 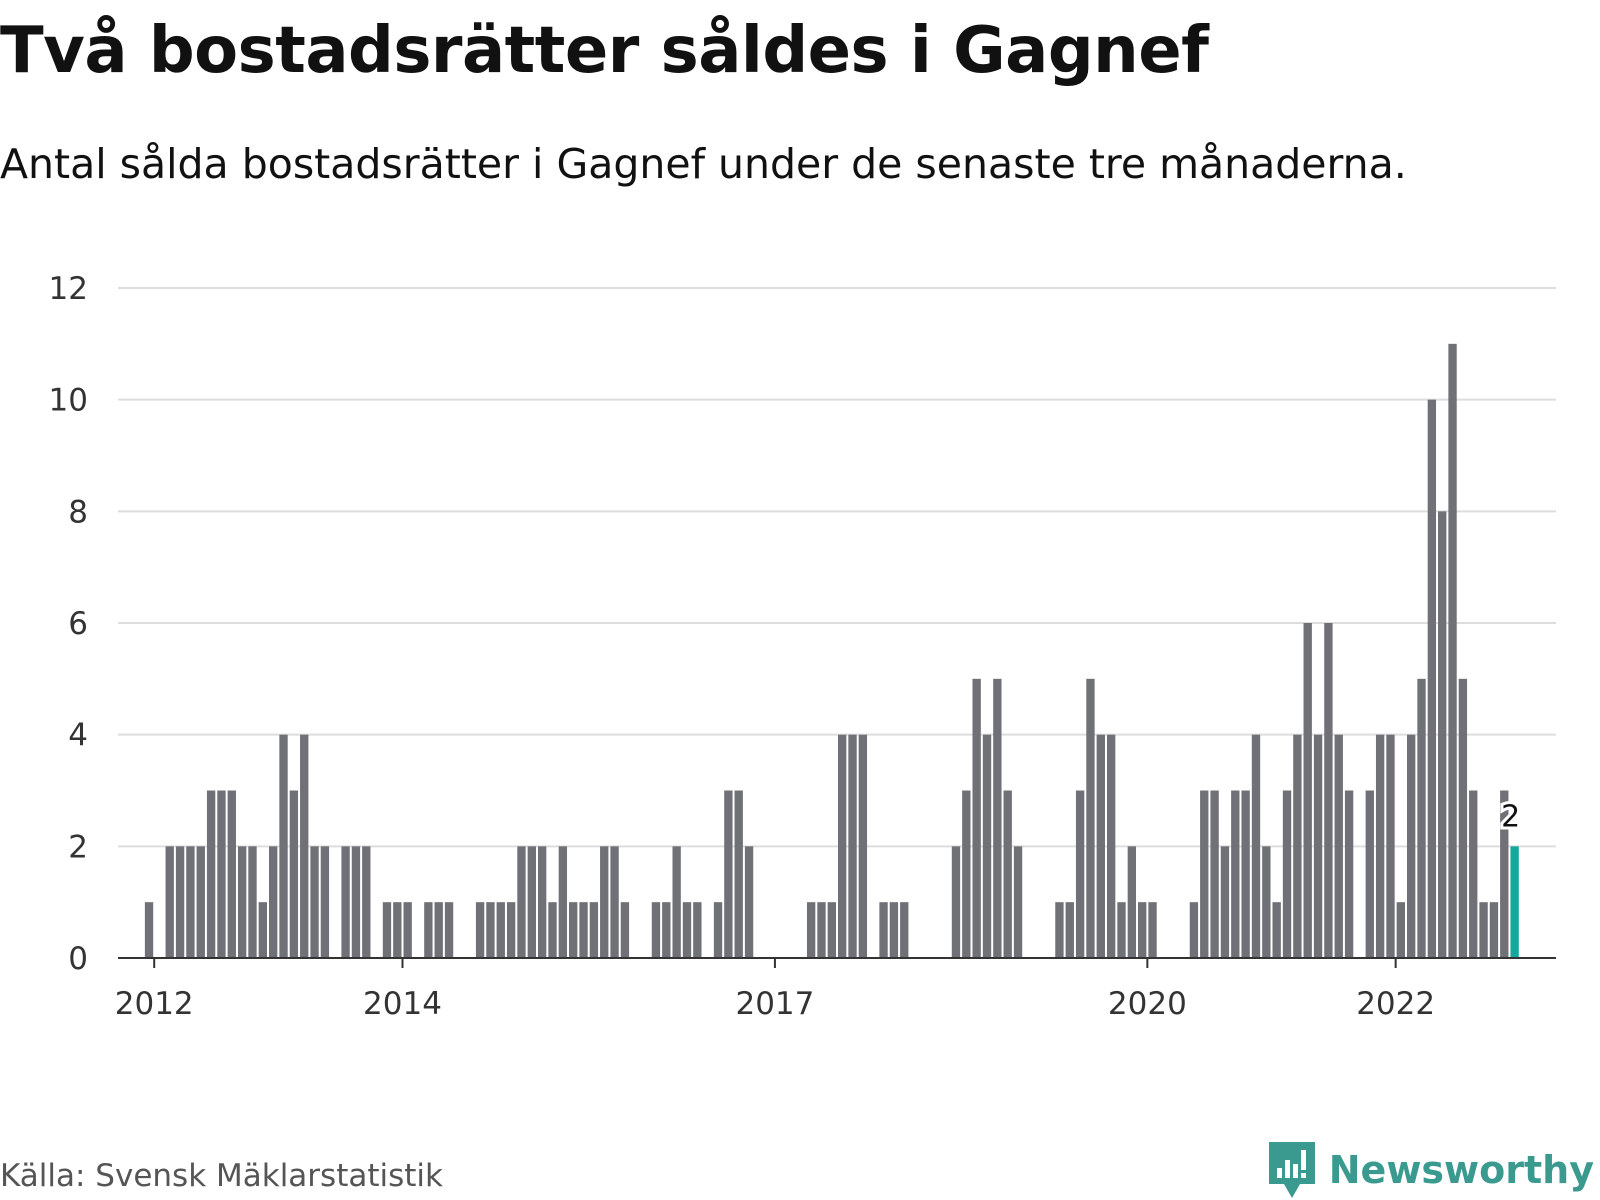 I want to click on y-tick-label: 6, so click(x=78, y=624).